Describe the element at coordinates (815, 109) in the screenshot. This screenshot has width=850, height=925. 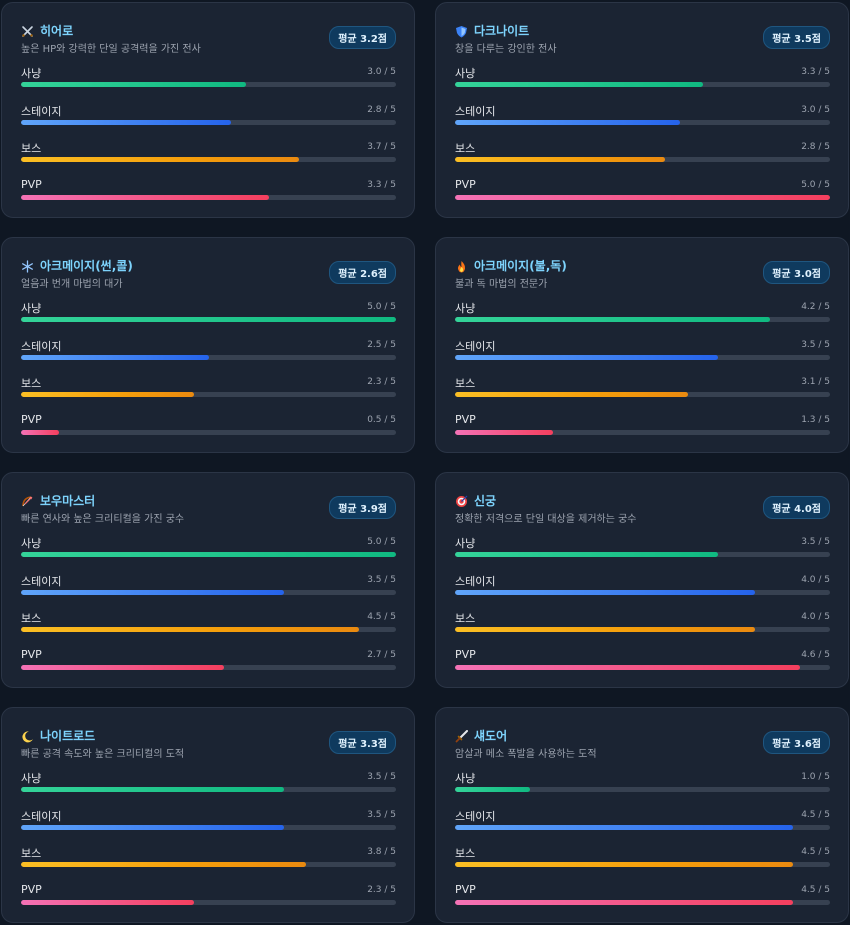
I see `stat-value: 3.0 / 5` at that location.